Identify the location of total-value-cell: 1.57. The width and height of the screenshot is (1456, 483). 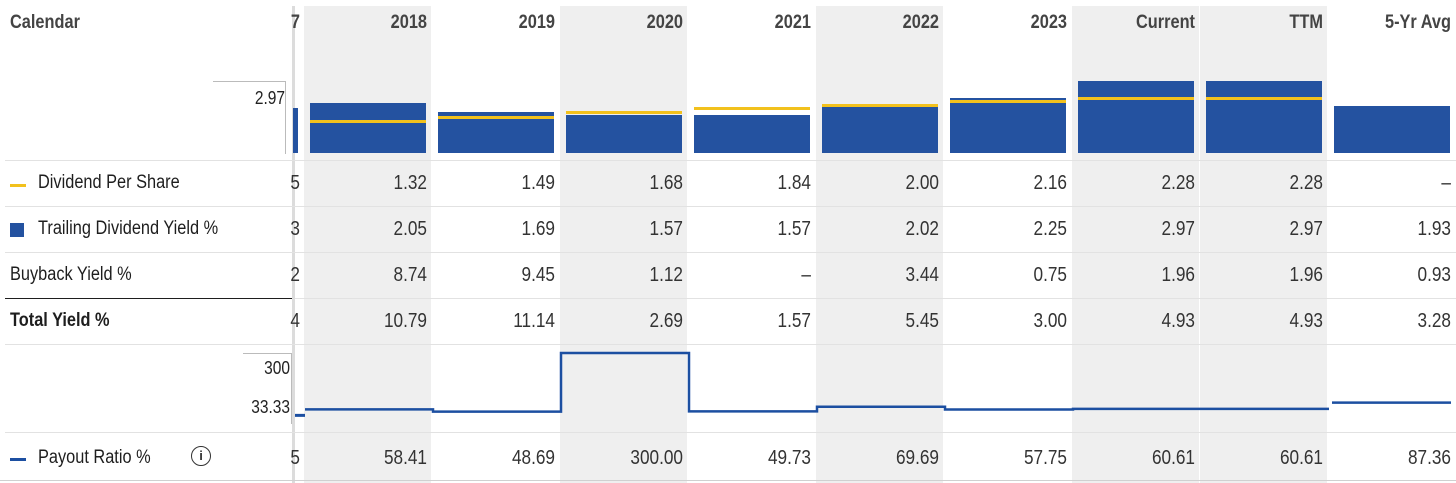
(794, 321).